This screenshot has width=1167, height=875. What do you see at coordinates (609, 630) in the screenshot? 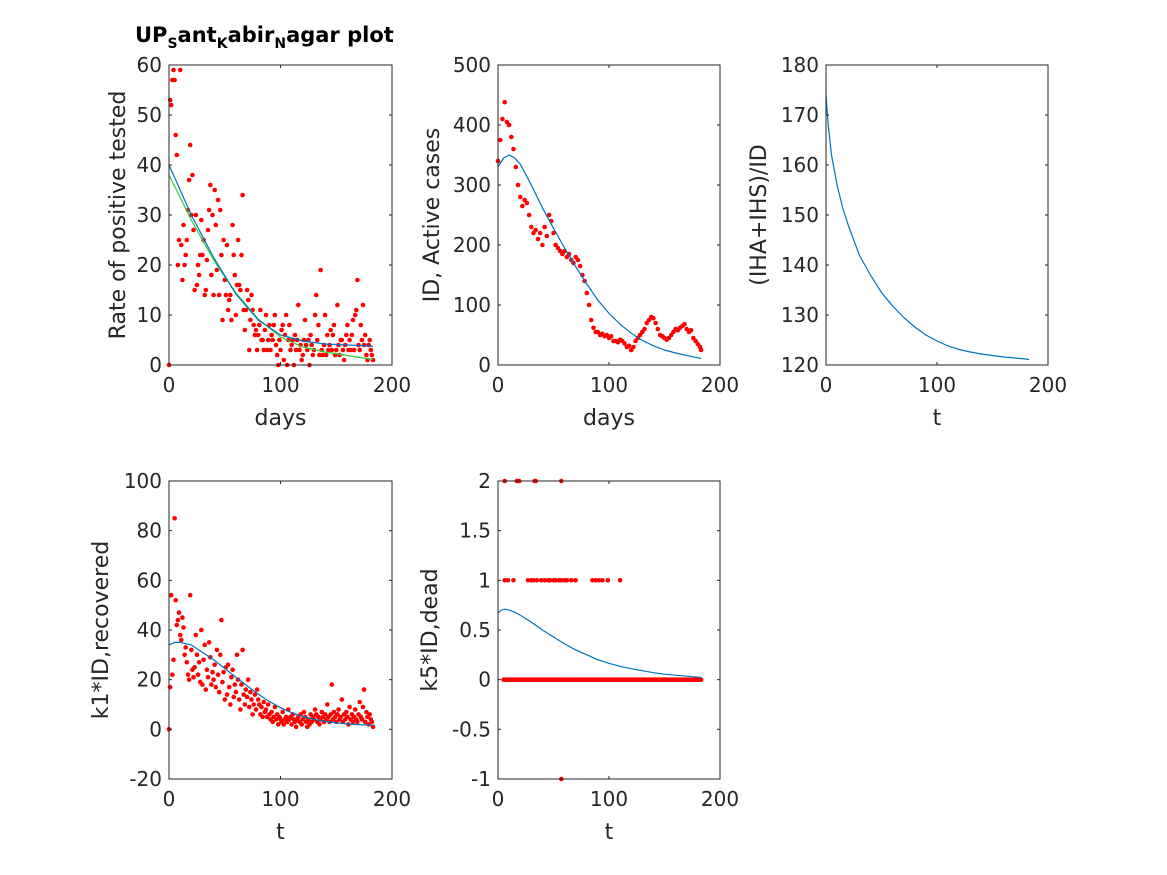
I see `plot-area` at bounding box center [609, 630].